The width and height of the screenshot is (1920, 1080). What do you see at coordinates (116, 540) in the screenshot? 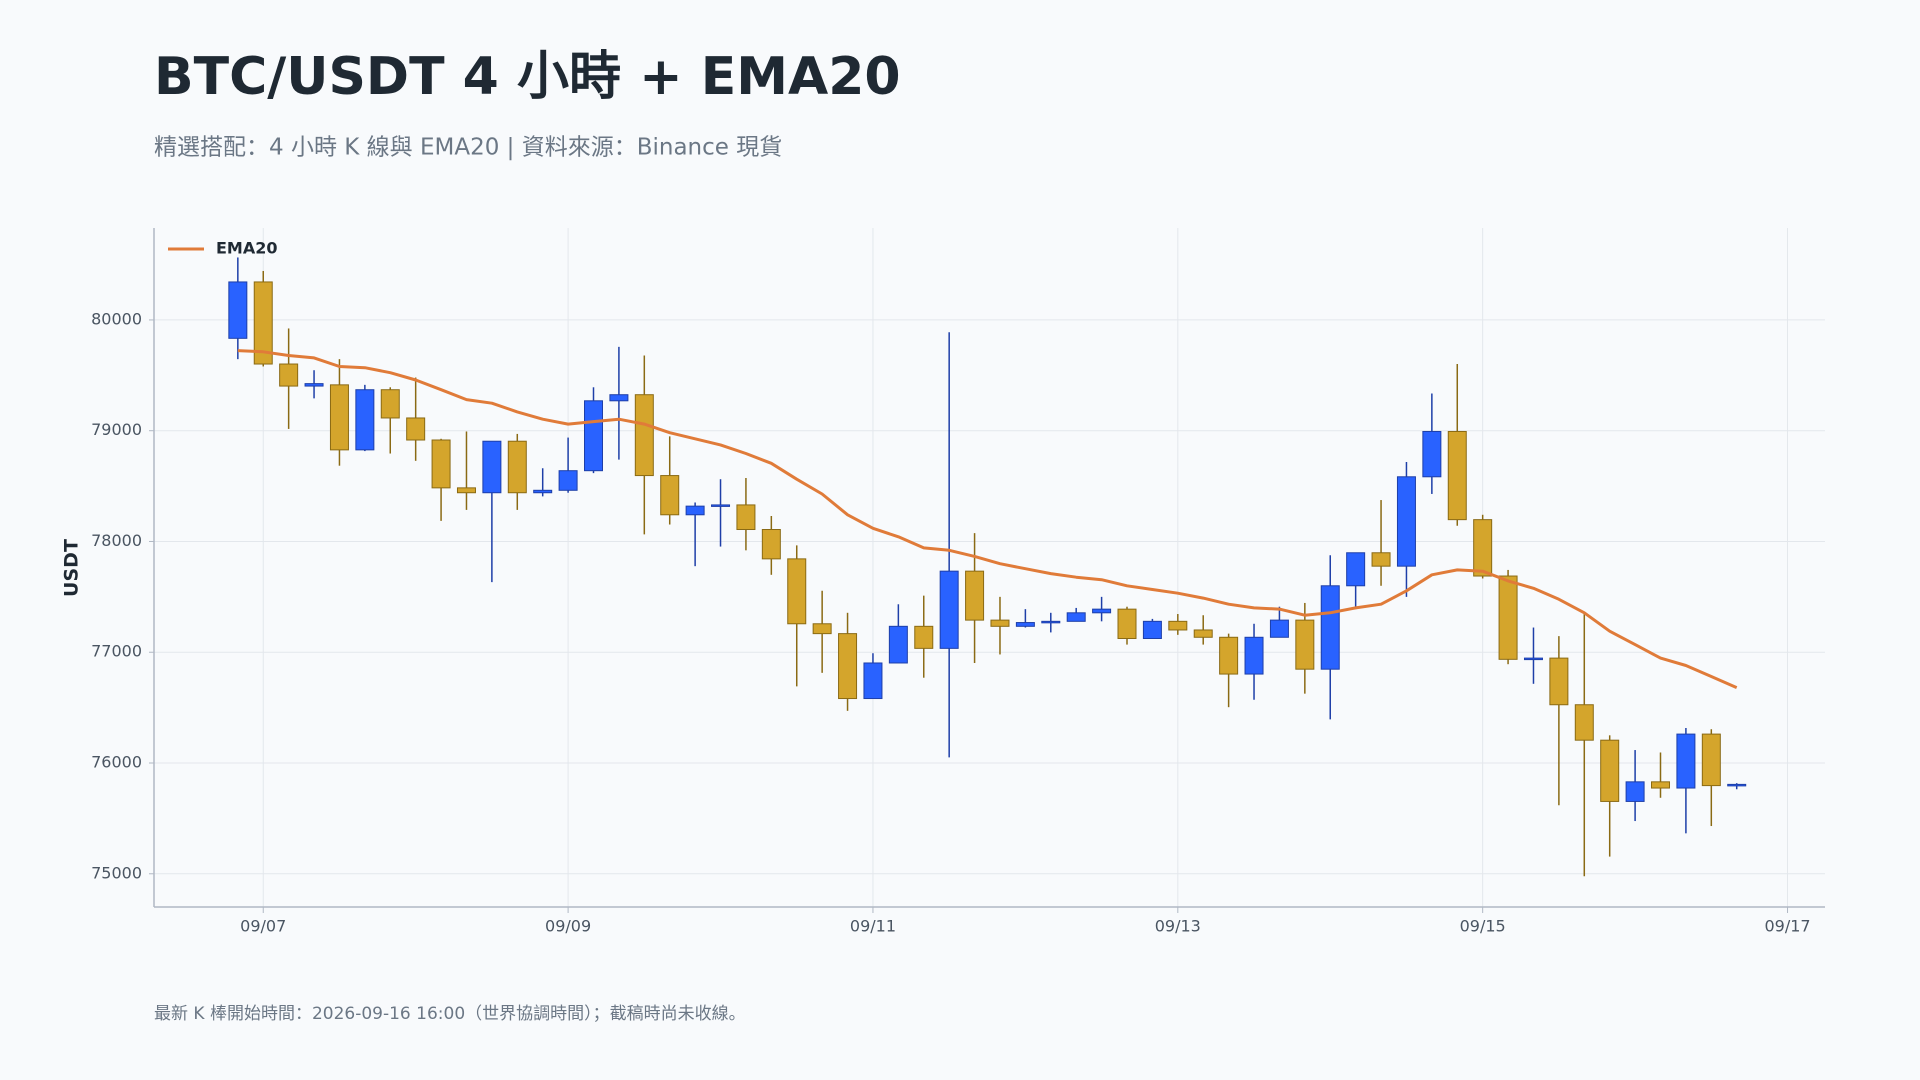
I see `y-tick-label: 78000` at bounding box center [116, 540].